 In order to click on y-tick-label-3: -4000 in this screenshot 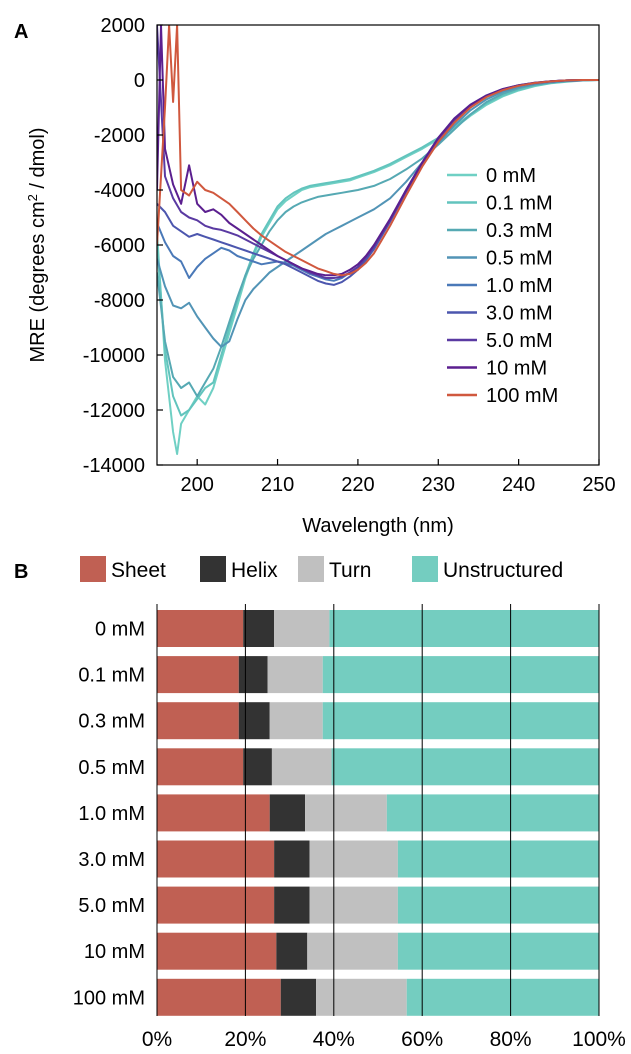, I will do `click(119, 191)`.